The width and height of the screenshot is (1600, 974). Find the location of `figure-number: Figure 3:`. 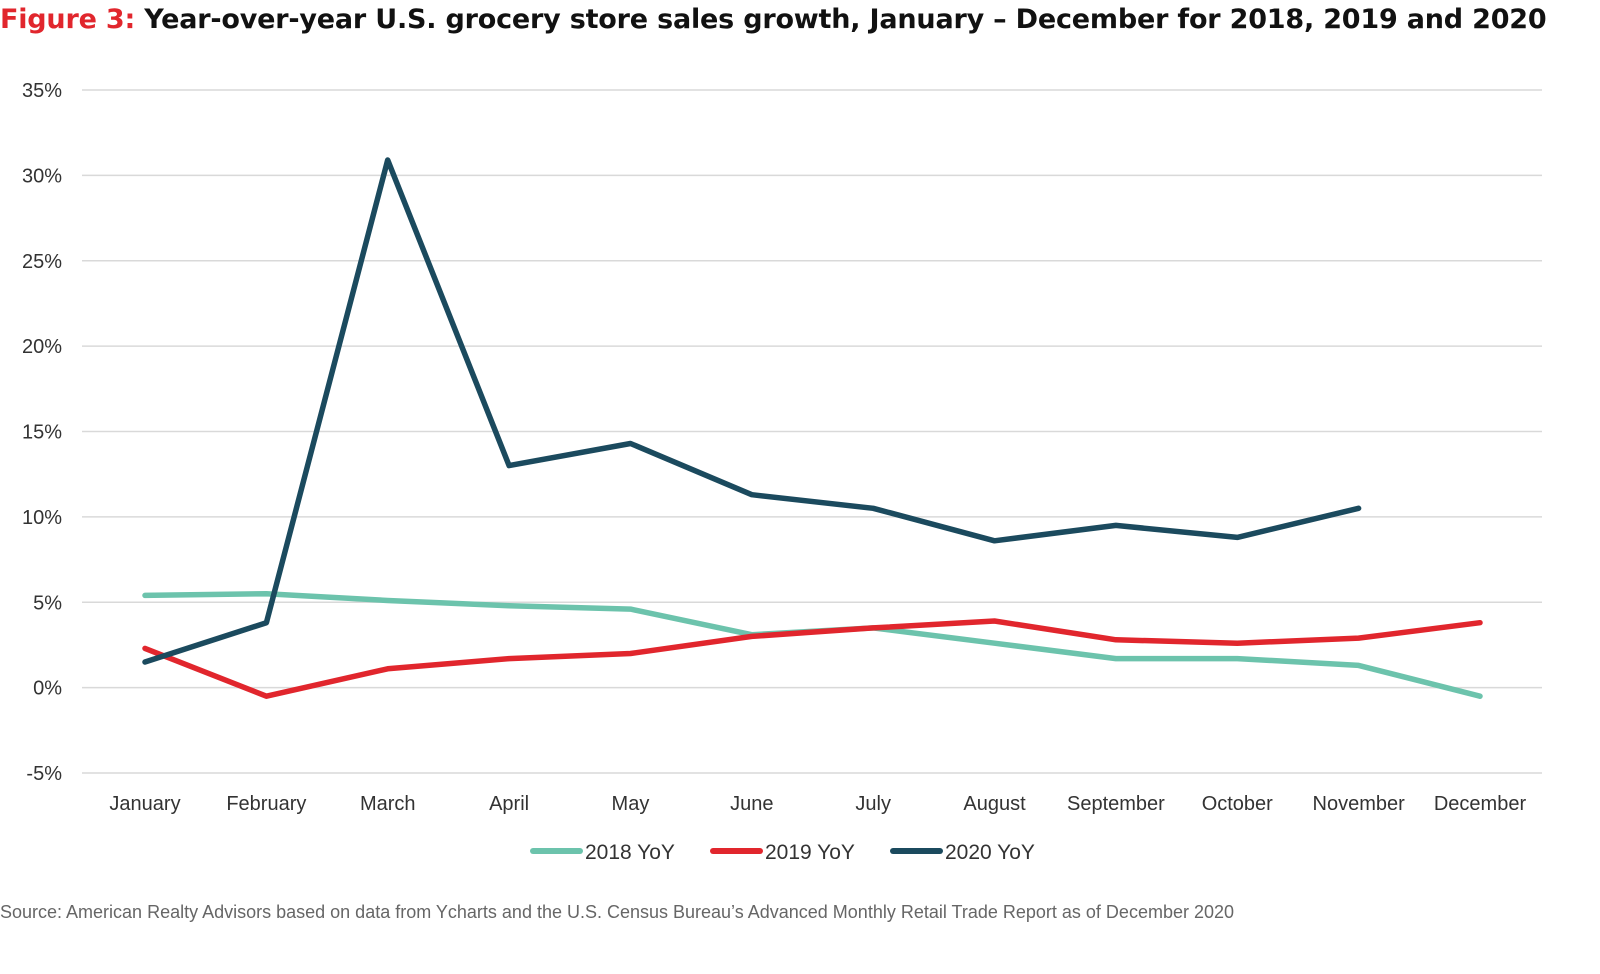

figure-number: Figure 3: is located at coordinates (68, 19).